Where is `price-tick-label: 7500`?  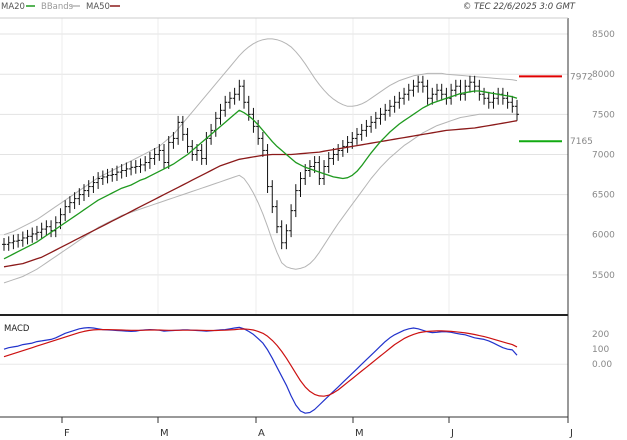 price-tick-label: 7500 is located at coordinates (603, 115).